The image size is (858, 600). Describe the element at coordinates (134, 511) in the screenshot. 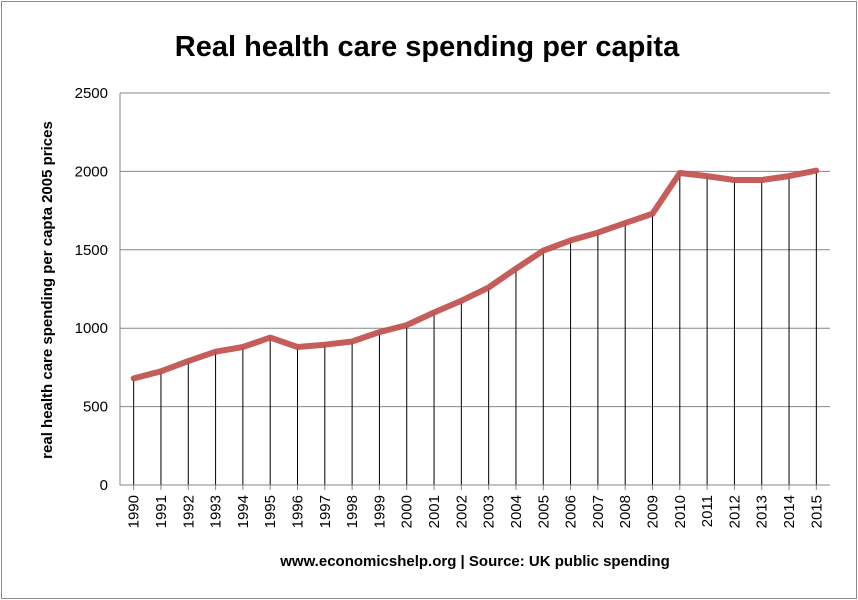

I see `x-tick-label: 1990` at that location.